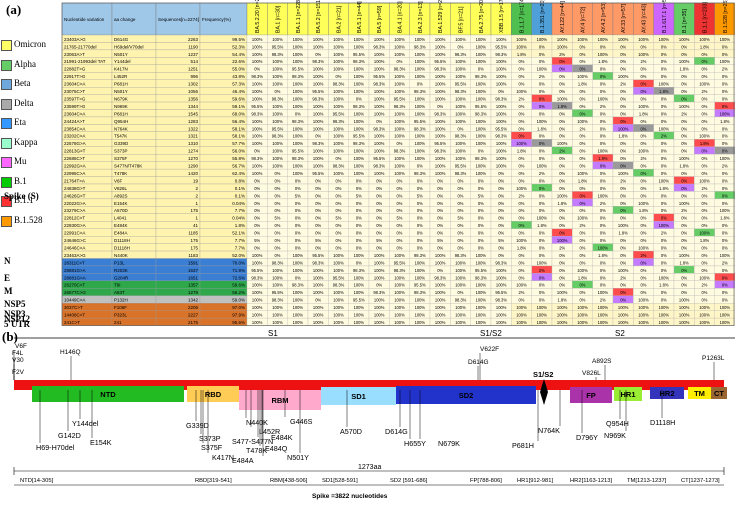 The height and width of the screenshot is (508, 735). I want to click on table-cell-text: 68.0%, so click(238, 113).